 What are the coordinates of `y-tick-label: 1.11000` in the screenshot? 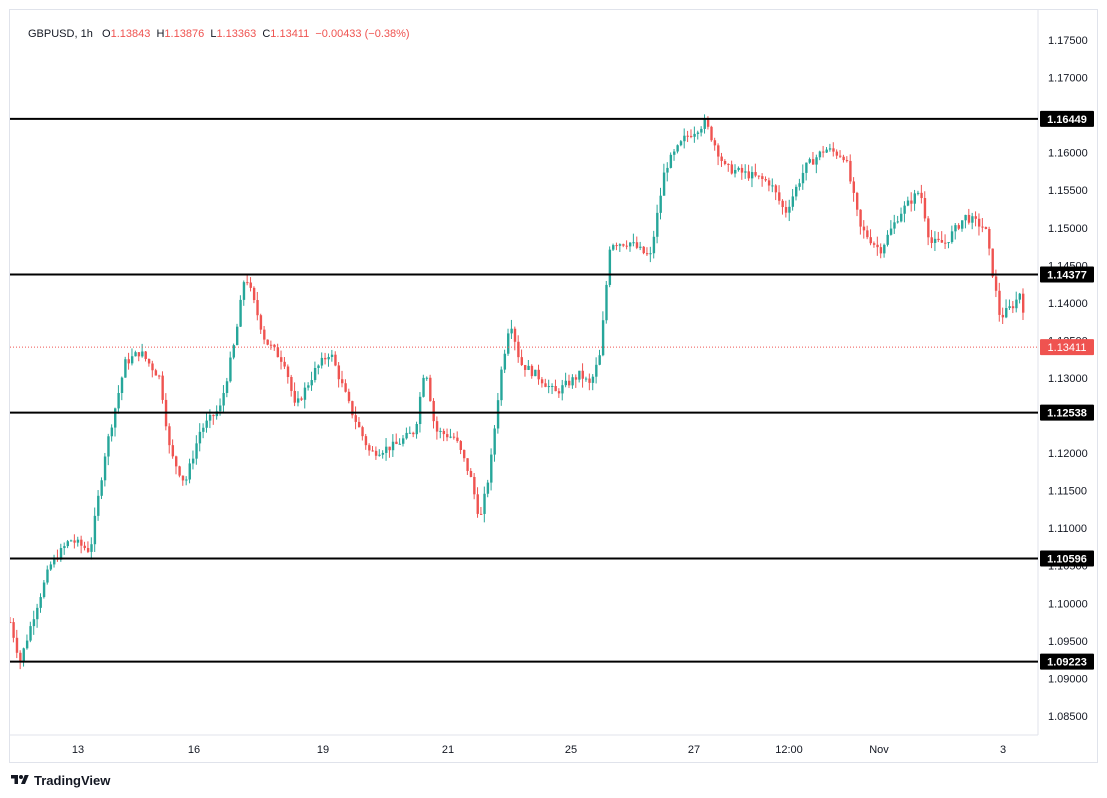 It's located at (1067, 529).